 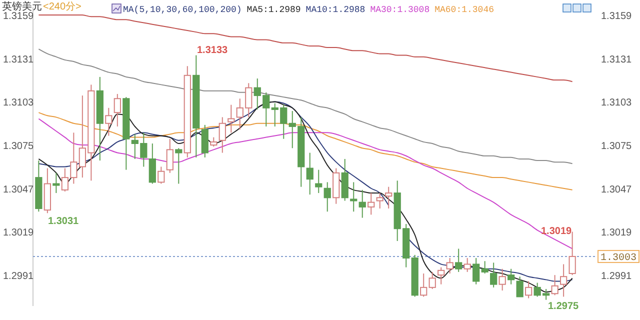 I want to click on chart-title: 英镑美元, so click(x=22, y=6).